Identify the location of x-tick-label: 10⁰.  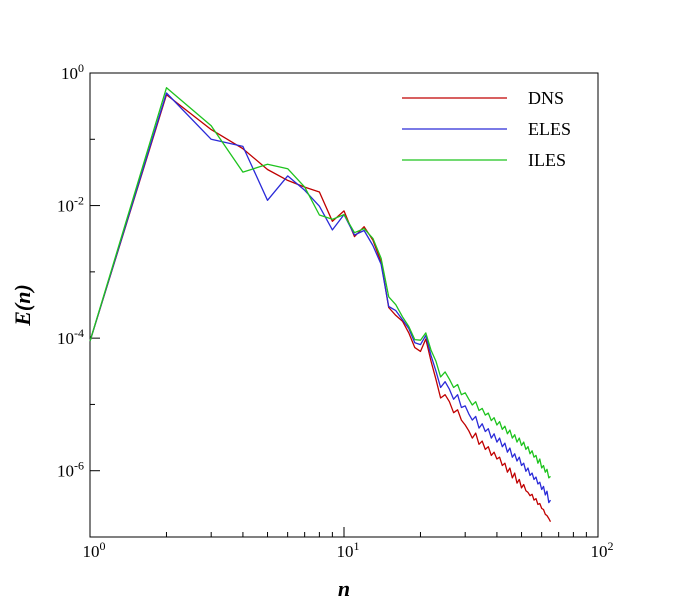
(94, 550).